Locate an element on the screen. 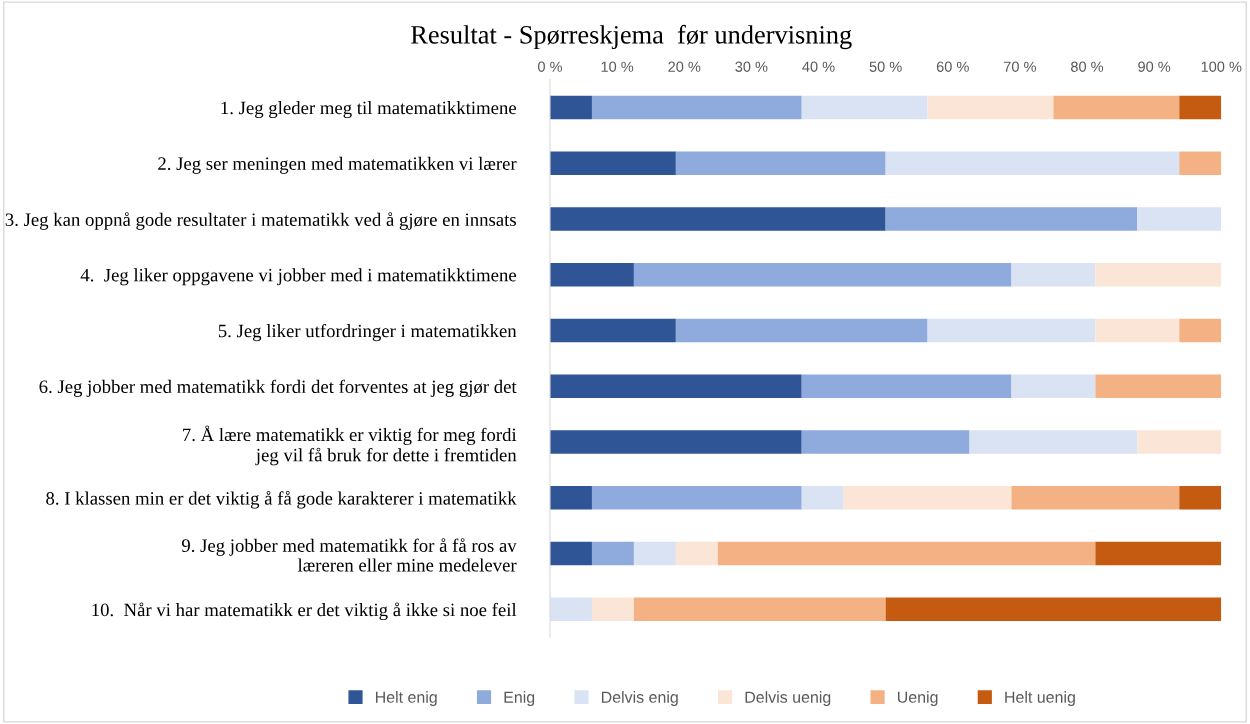  y-tick-label: 4. Jeg liker oppgavene vi jobber med i matematikktimene is located at coordinates (298, 277).